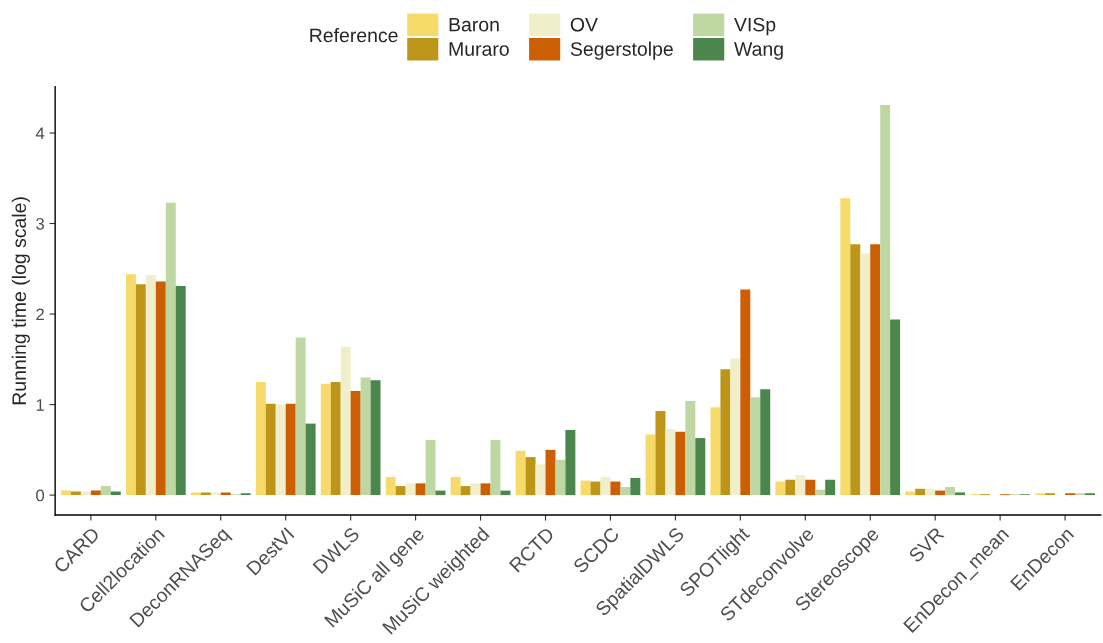 The height and width of the screenshot is (643, 1103). Describe the element at coordinates (40, 405) in the screenshot. I see `y-tick-label: 1` at that location.